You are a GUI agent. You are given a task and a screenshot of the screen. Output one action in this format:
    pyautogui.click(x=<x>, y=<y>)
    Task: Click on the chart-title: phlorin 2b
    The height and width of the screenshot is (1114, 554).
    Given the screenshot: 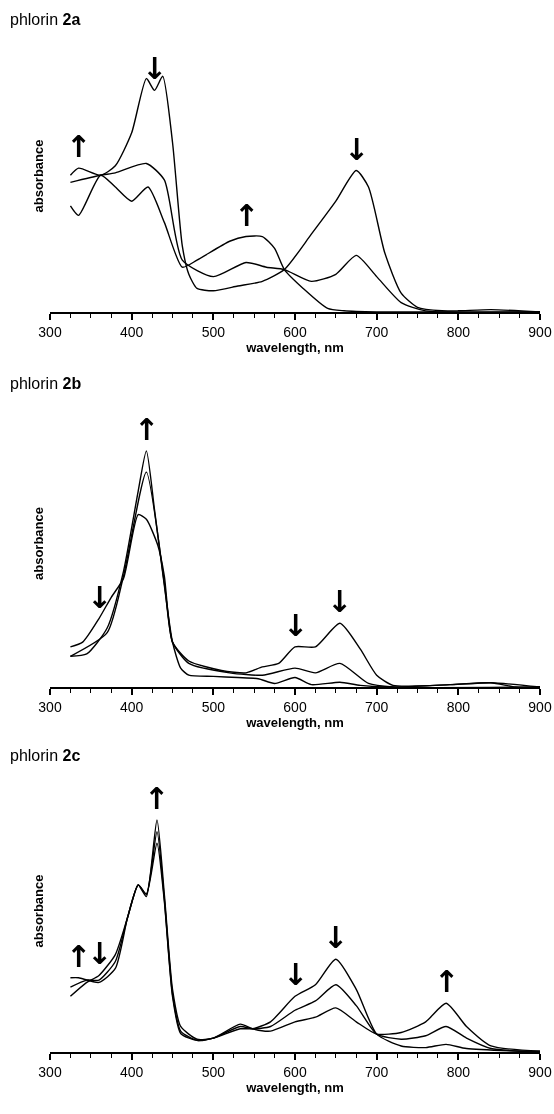 What is the action you would take?
    pyautogui.click(x=46, y=383)
    